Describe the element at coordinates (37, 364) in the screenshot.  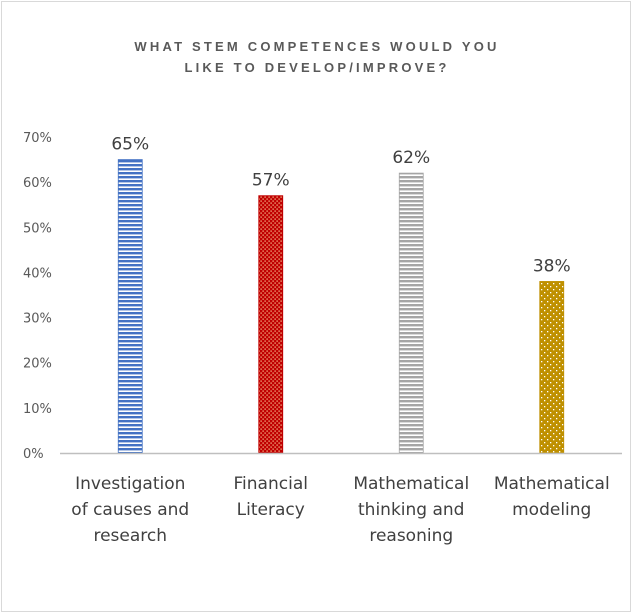
I see `y-tick-label: 20%` at that location.